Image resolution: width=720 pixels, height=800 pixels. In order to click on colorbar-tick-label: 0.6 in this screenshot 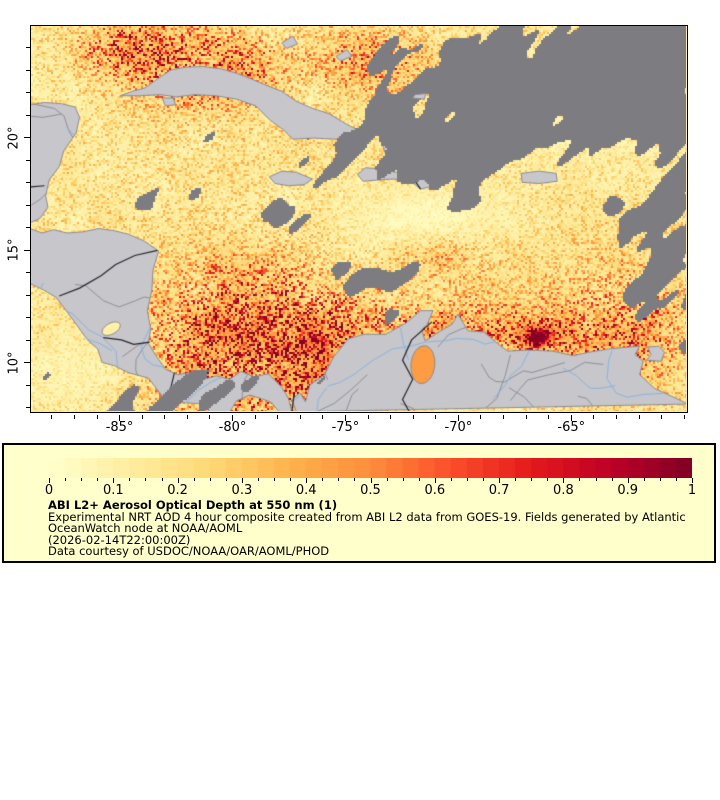, I will do `click(435, 490)`.